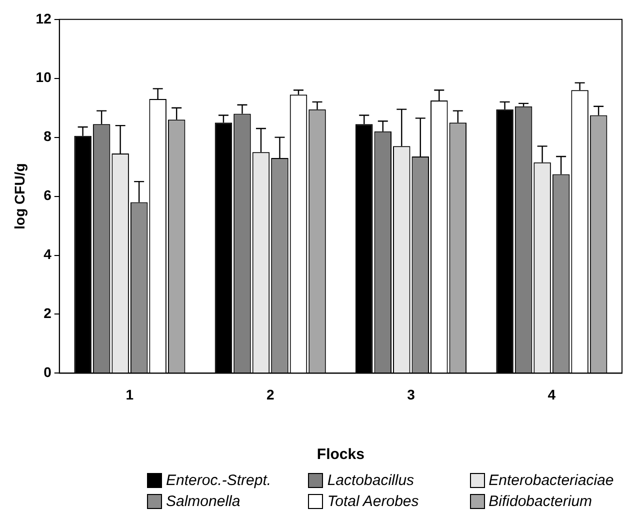 The image size is (640, 526). What do you see at coordinates (370, 480) in the screenshot?
I see `legend-label: Lactobacillus` at bounding box center [370, 480].